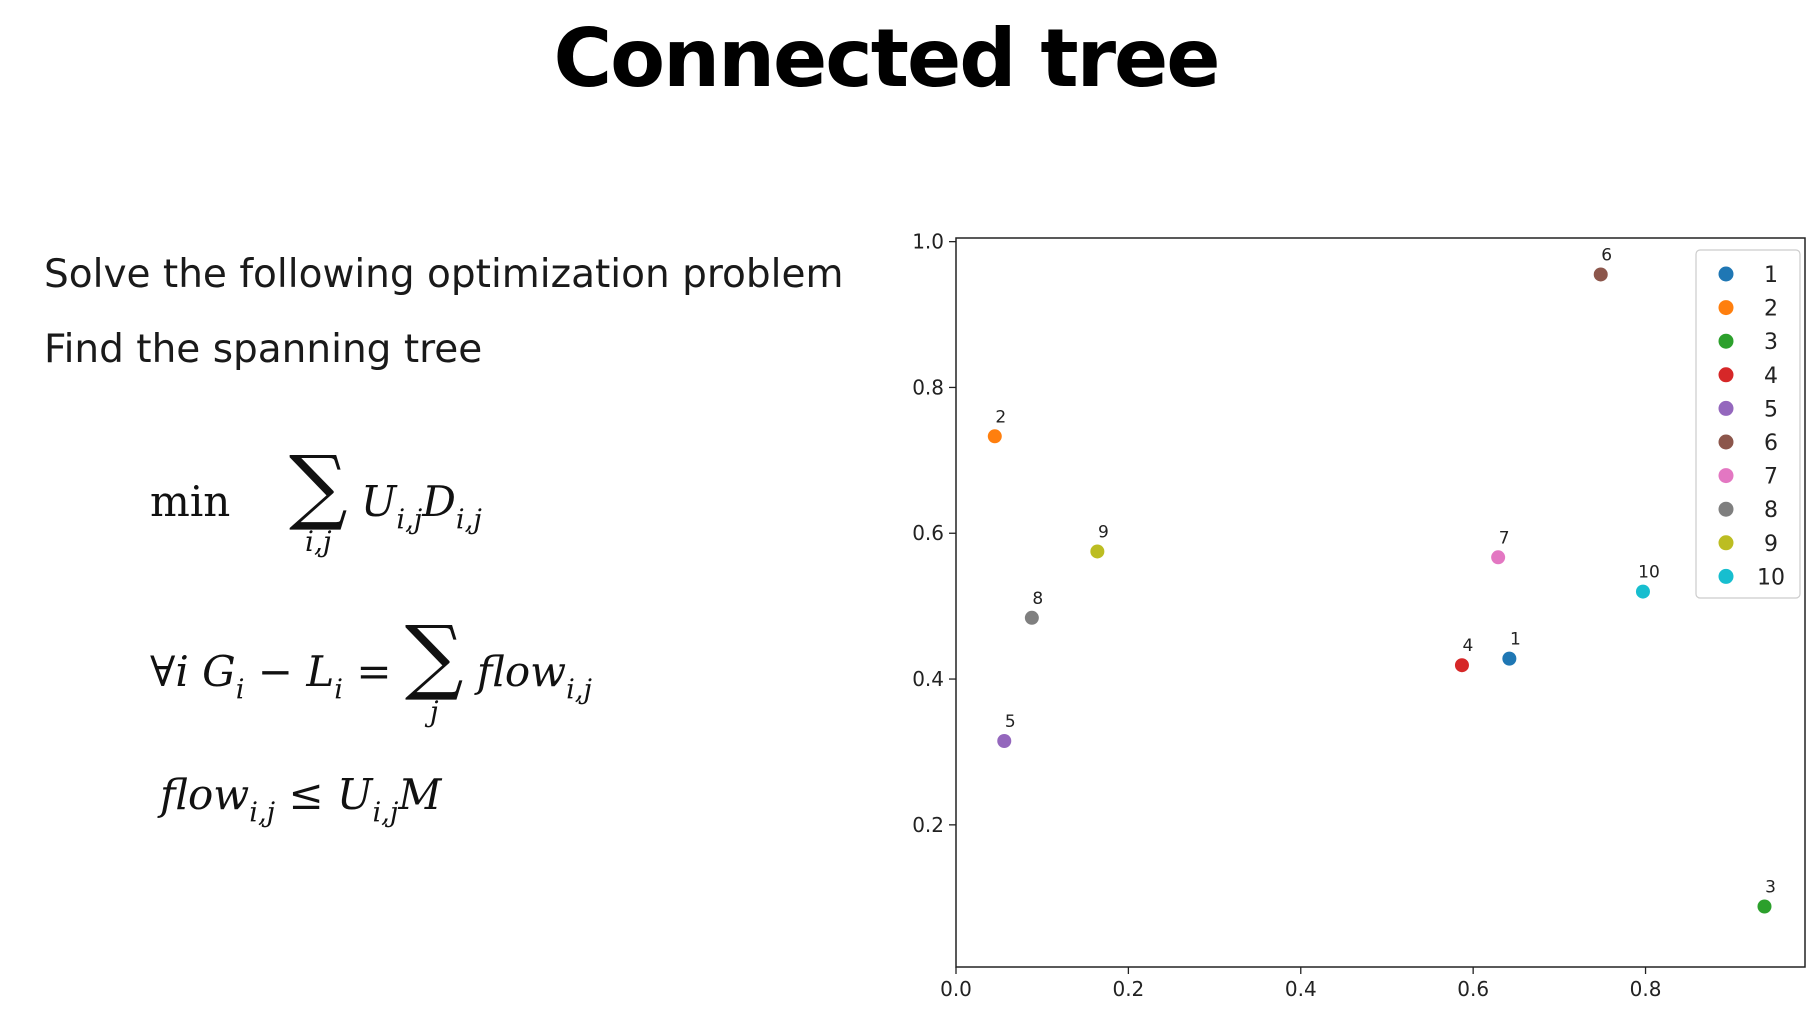  What do you see at coordinates (1128, 989) in the screenshot?
I see `x-tick-label: 0.2` at bounding box center [1128, 989].